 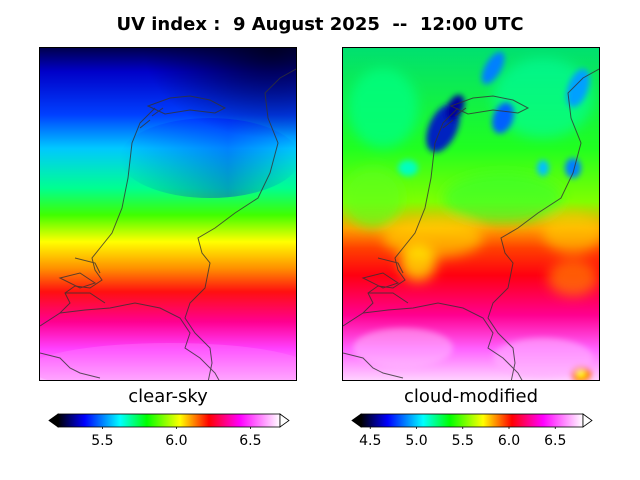 I want to click on colorbar-clear-sky, so click(x=169, y=421).